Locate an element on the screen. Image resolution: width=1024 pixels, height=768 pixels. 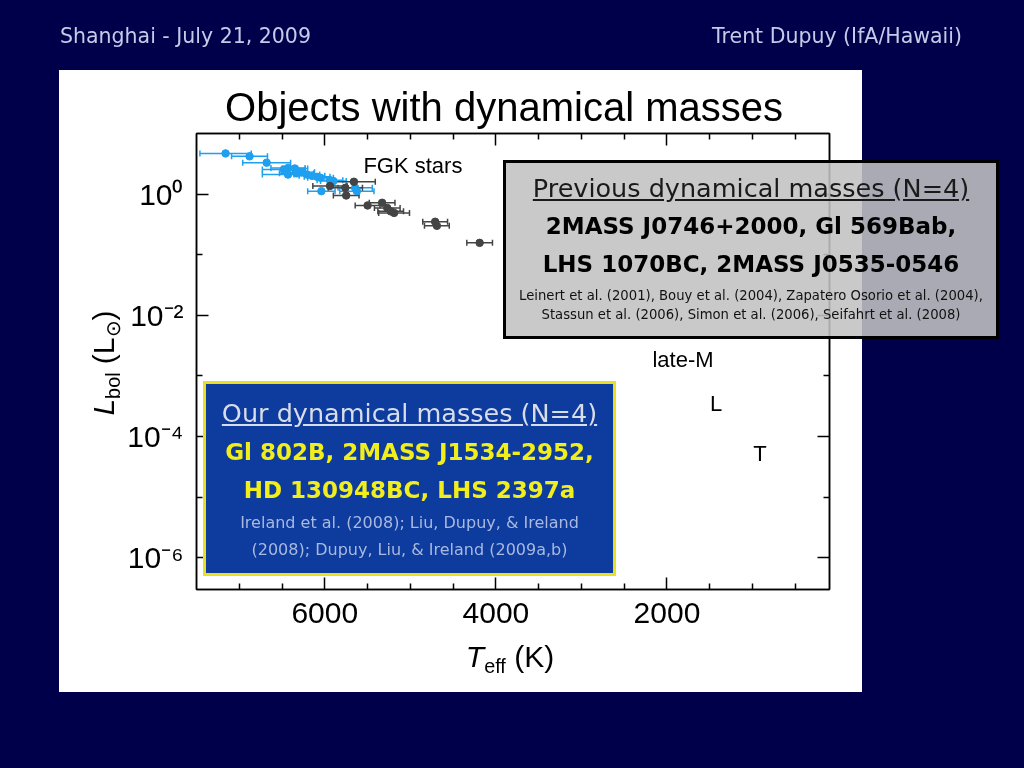
annotation: FGK stars is located at coordinates (413, 165).